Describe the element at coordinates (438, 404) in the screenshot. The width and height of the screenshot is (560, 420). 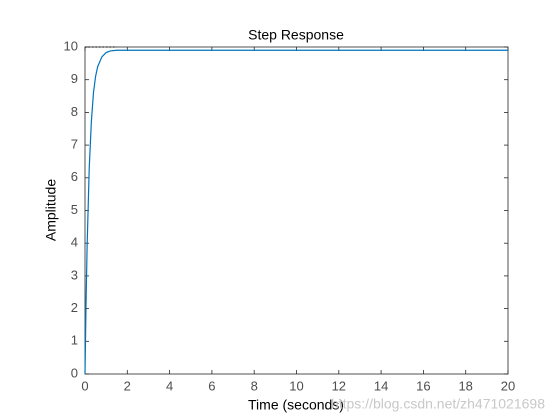
I see `watermark: https://blog.csdn.net/zh471021698` at that location.